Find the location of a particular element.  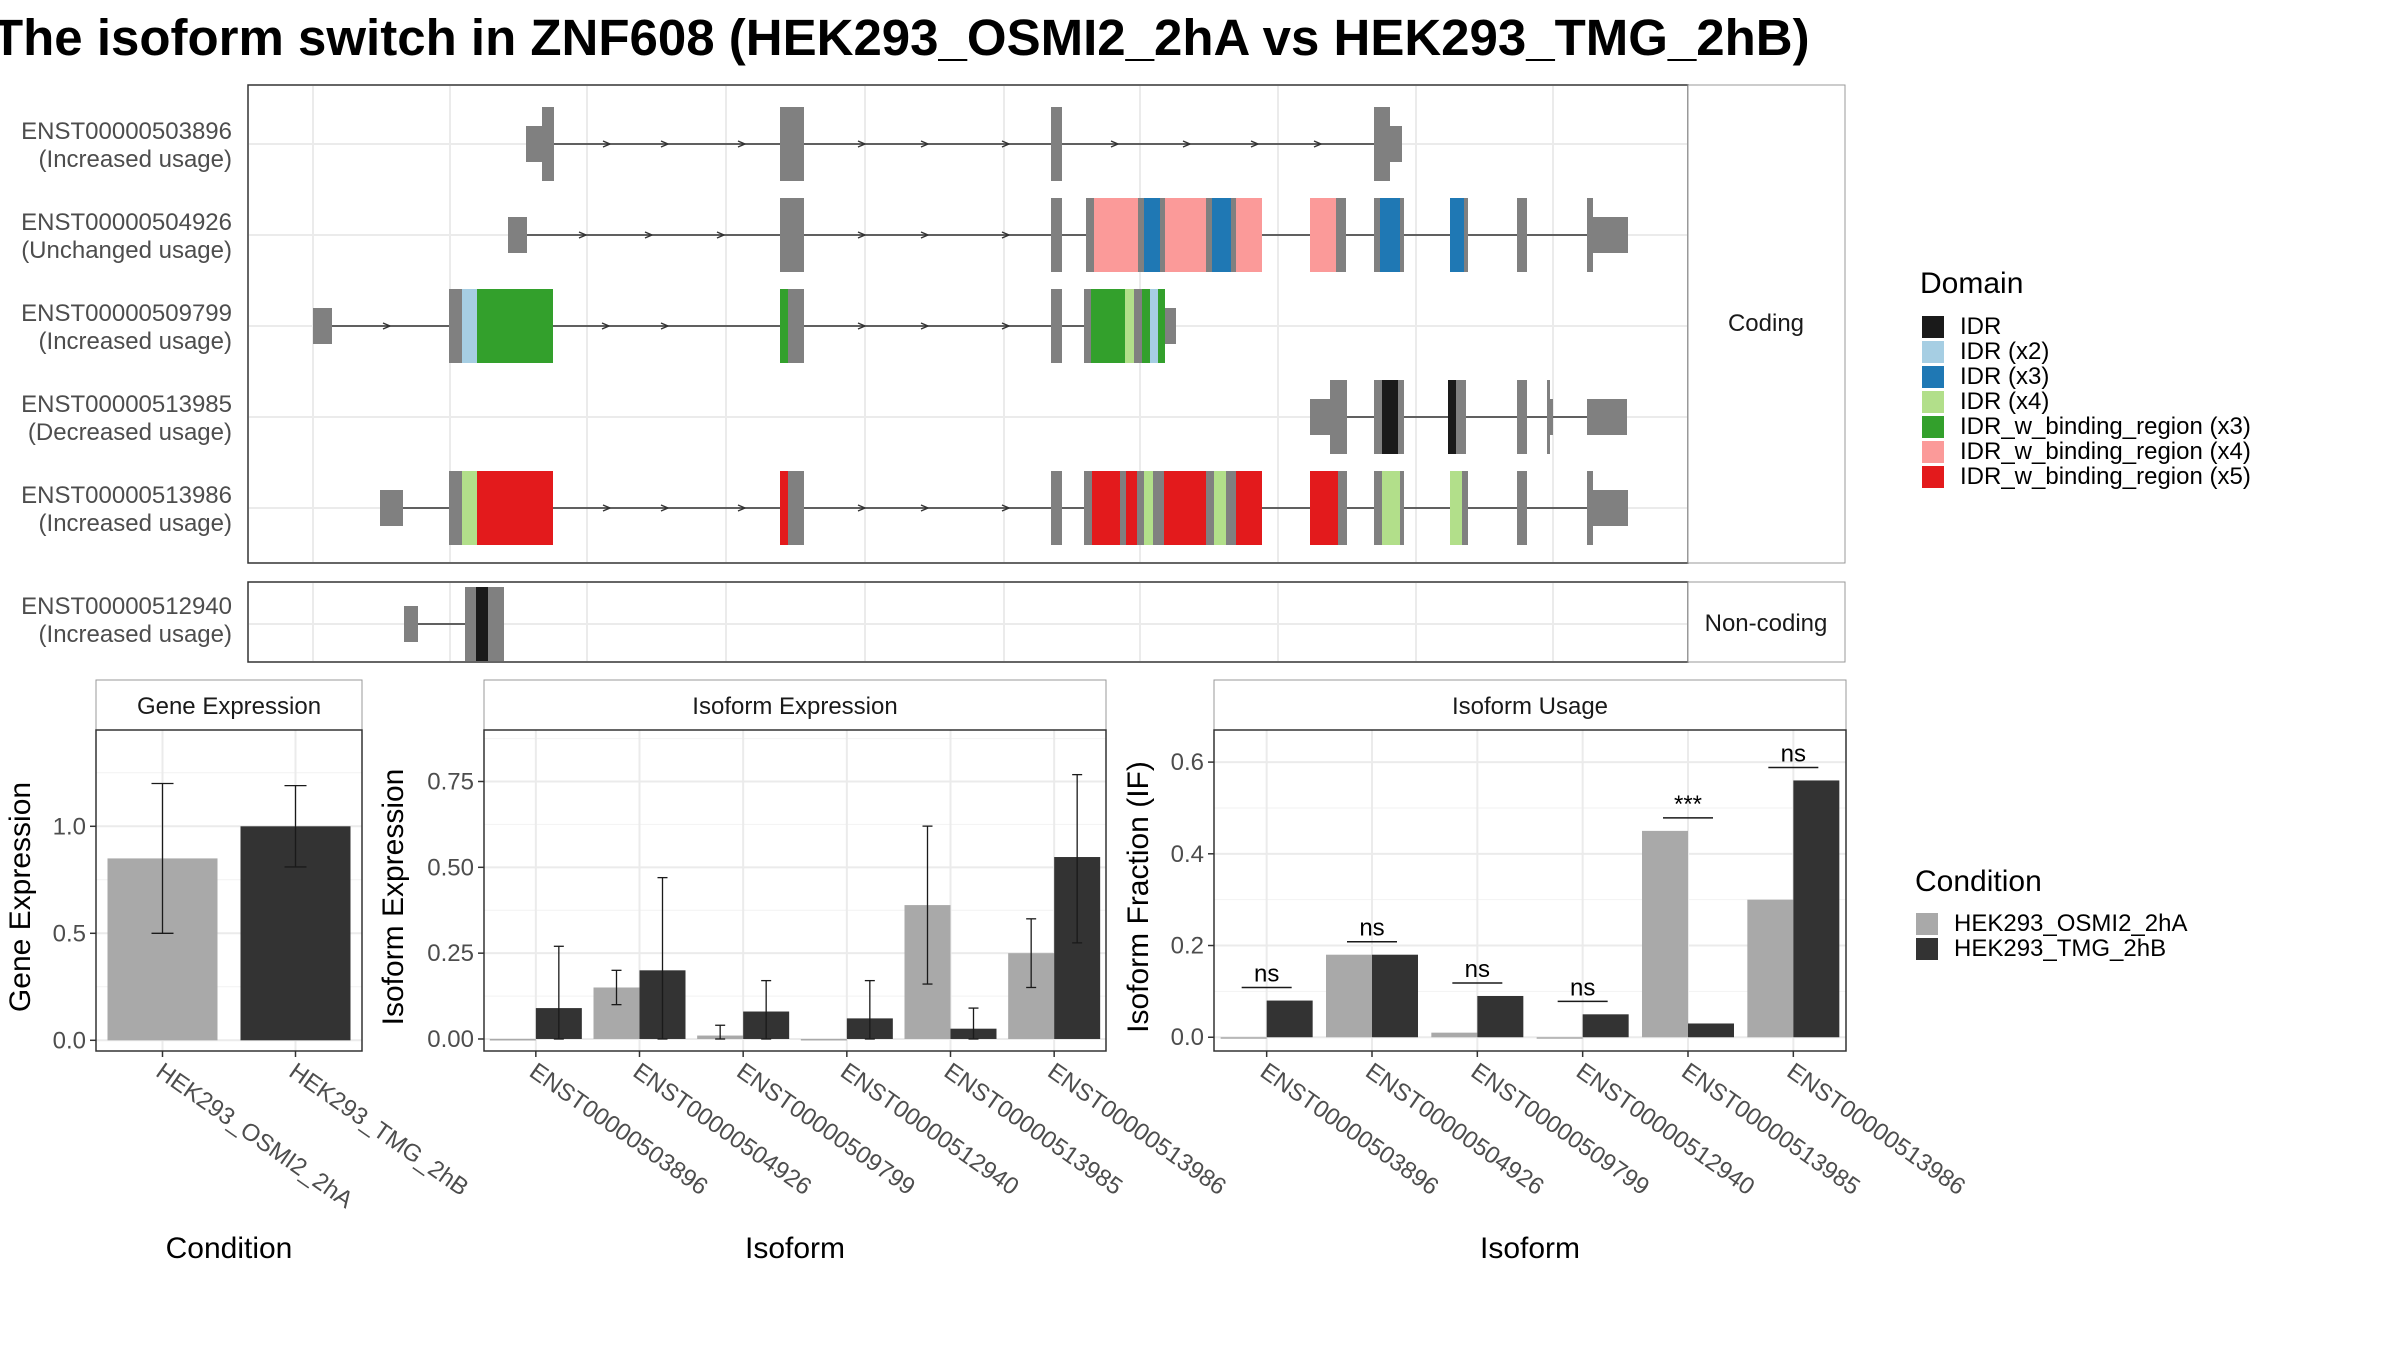

transcript-id-2: ENST00000504926 is located at coordinates (126, 222).